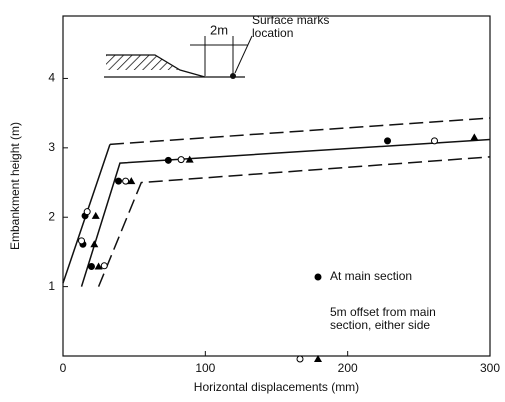  Describe the element at coordinates (300, 131) in the screenshot. I see `envelope-line` at that location.